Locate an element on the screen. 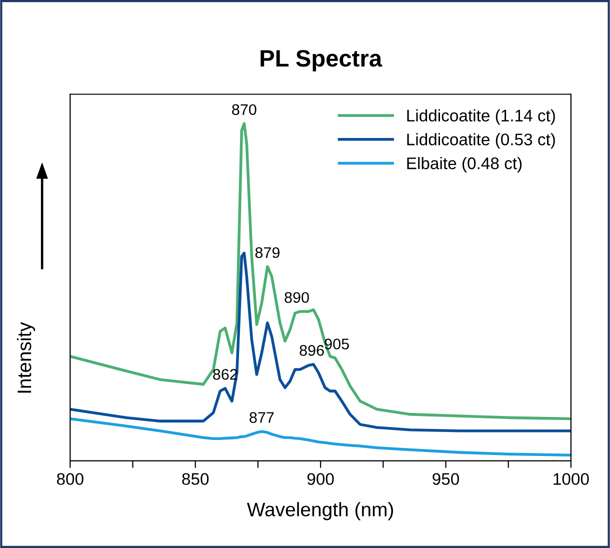 The width and height of the screenshot is (610, 548). legend-label: Liddicoatite (0.53 ct) is located at coordinates (481, 141).